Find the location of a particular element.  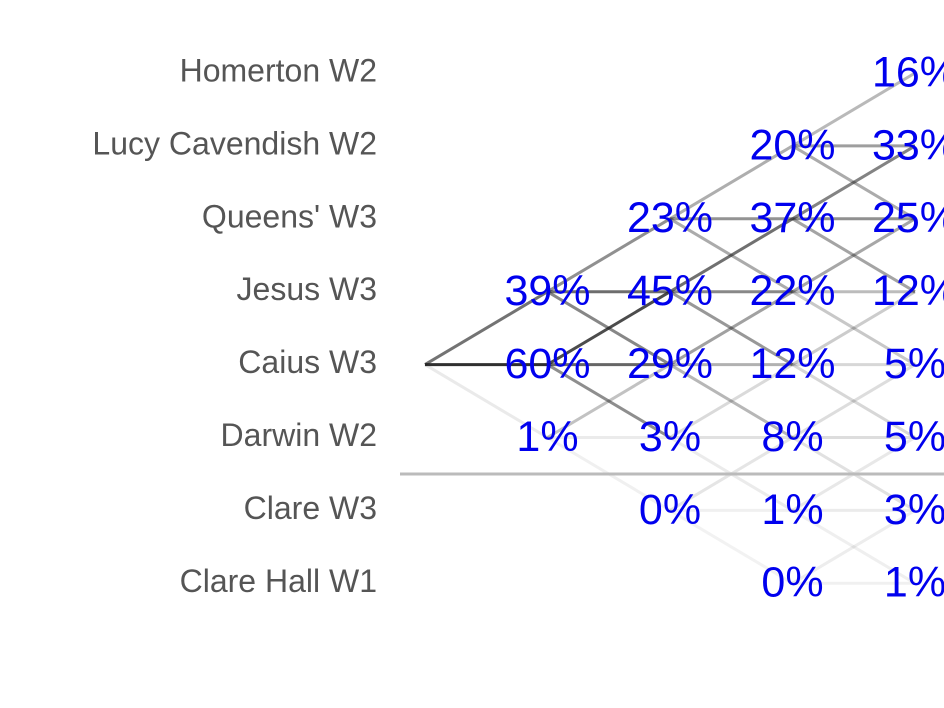

probability-label: 20% is located at coordinates (792, 145).